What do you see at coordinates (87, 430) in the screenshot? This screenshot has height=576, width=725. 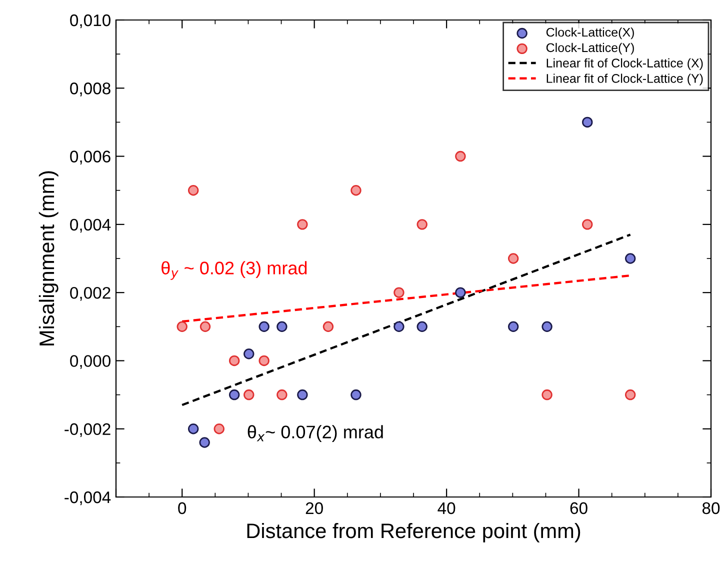 I see `y-tick-label: -0,002` at bounding box center [87, 430].